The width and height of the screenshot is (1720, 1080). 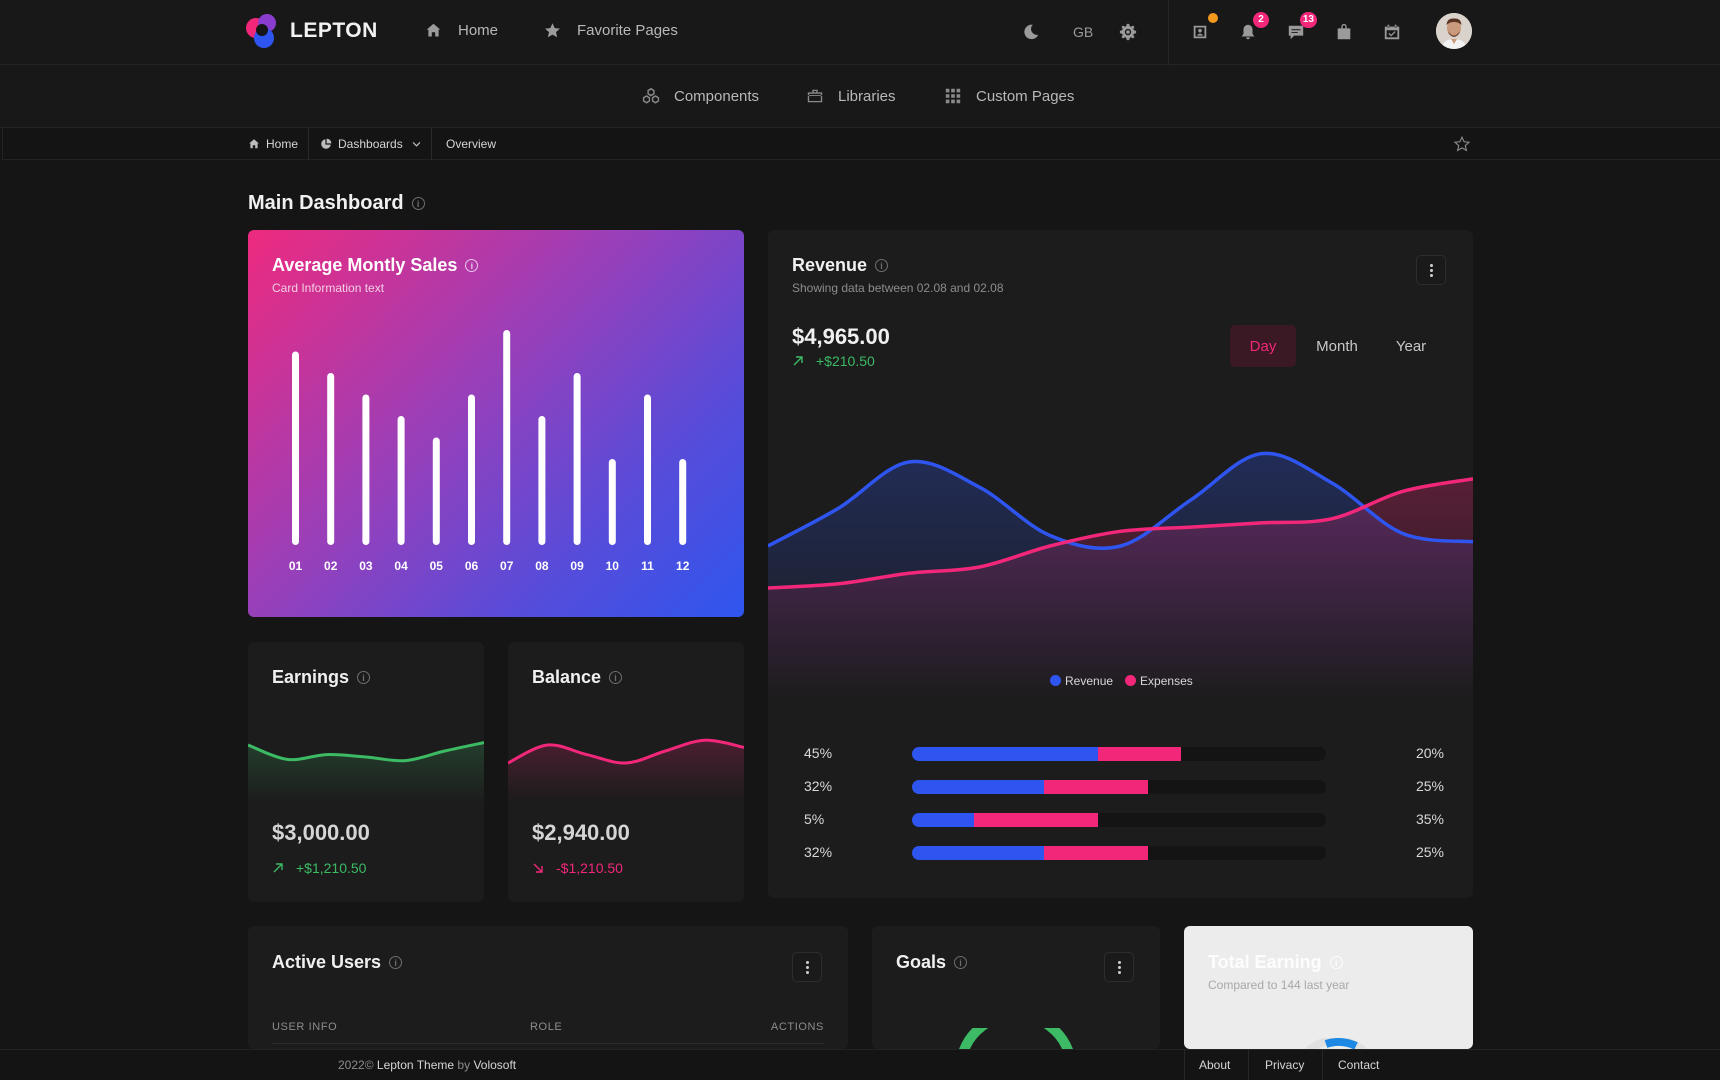 What do you see at coordinates (495, 1065) in the screenshot?
I see `footer-company-link: Volosoft` at bounding box center [495, 1065].